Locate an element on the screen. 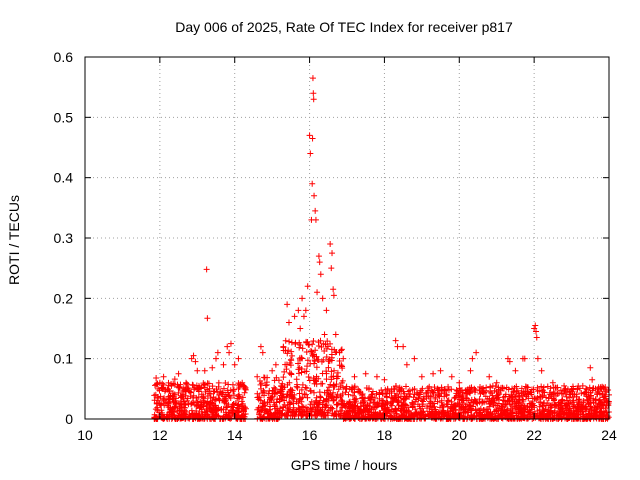  x-axis-label: GPS time / hours is located at coordinates (344, 465).